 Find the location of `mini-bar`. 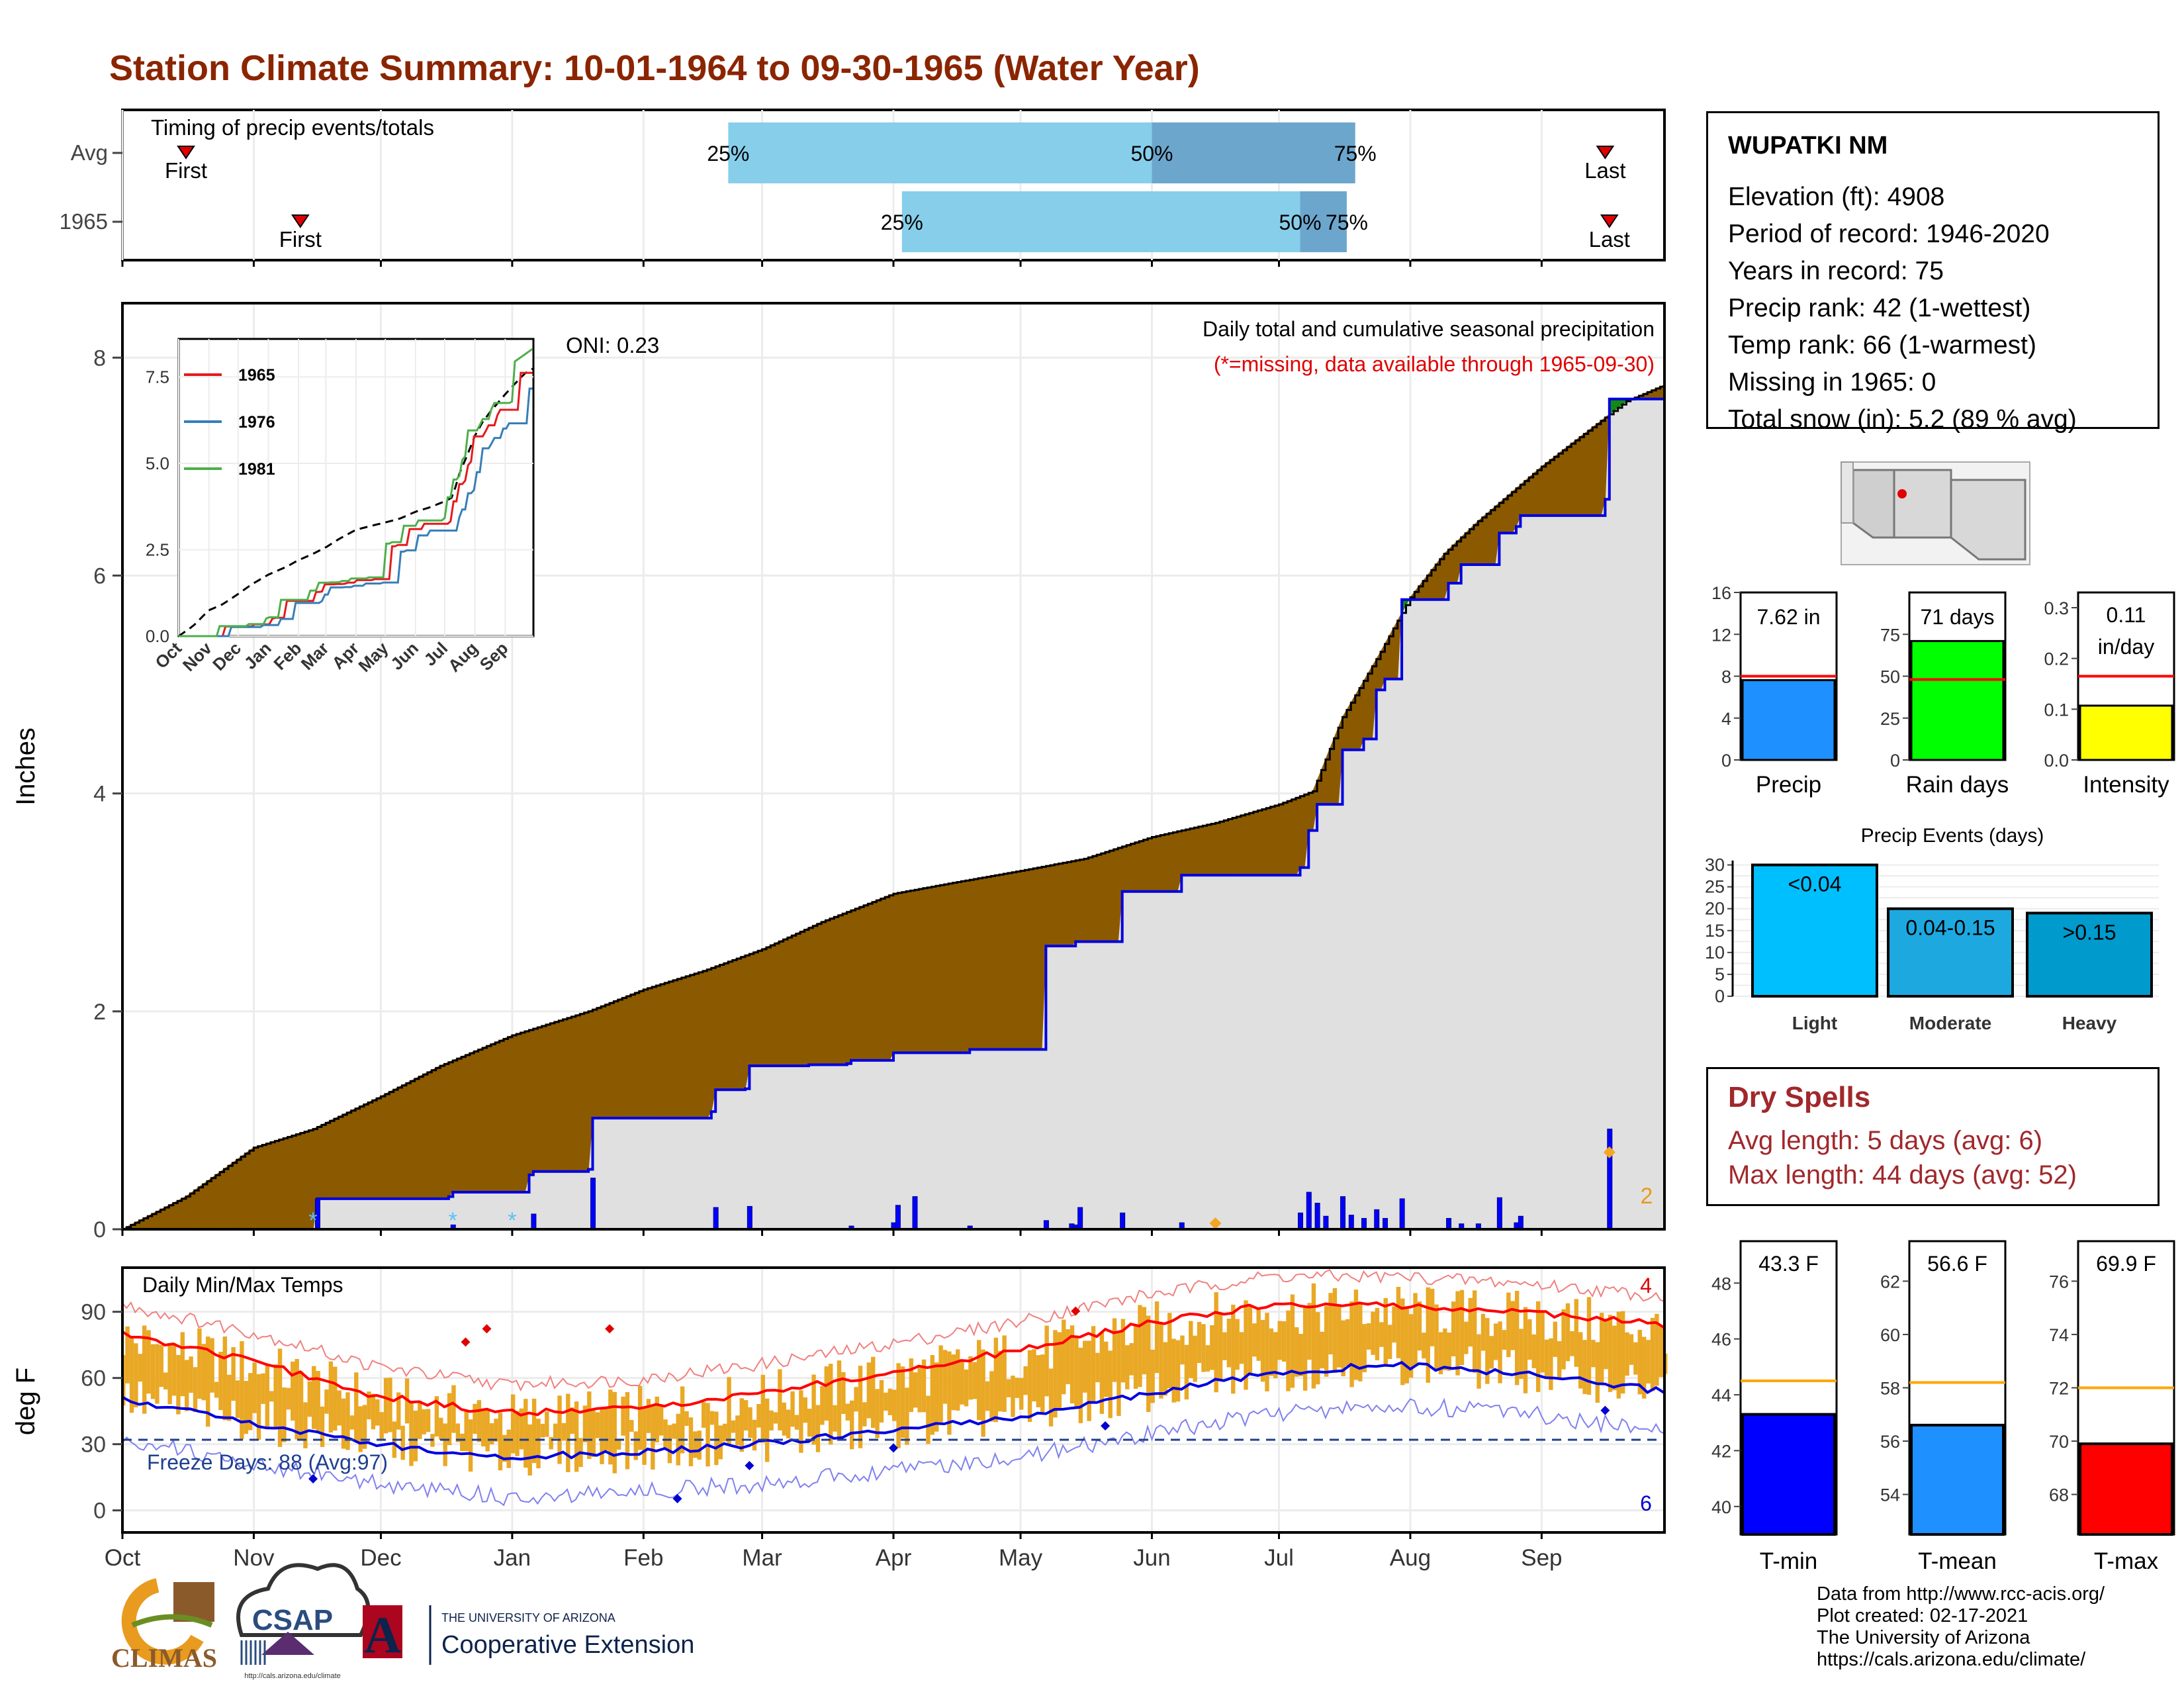

mini-bar is located at coordinates (1957, 700).